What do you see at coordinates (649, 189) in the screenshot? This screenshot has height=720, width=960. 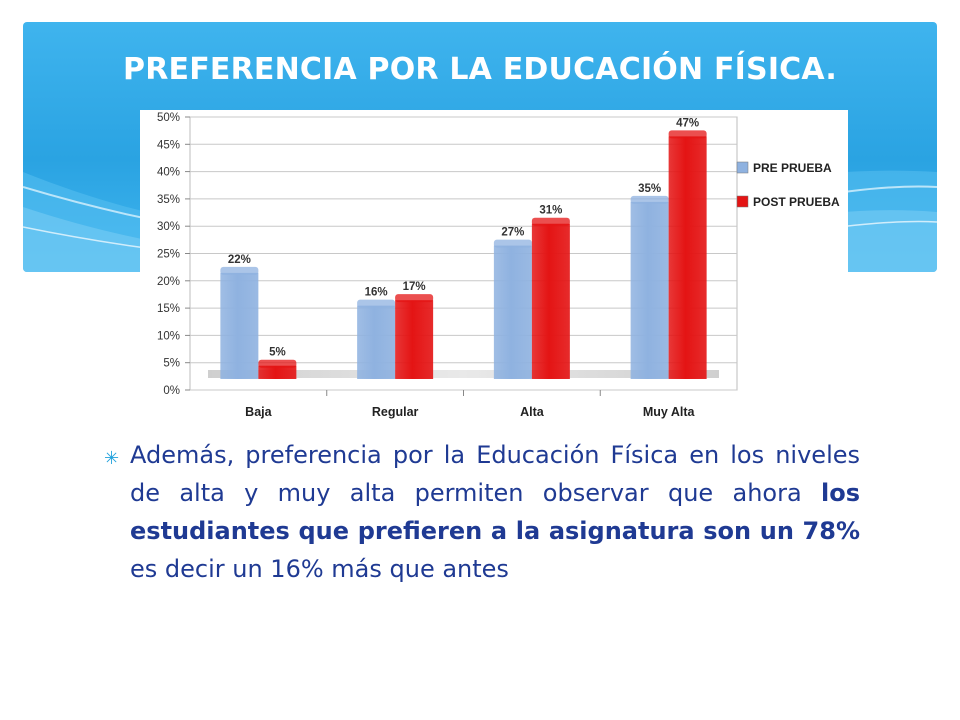 I see `data-label: 35%` at bounding box center [649, 189].